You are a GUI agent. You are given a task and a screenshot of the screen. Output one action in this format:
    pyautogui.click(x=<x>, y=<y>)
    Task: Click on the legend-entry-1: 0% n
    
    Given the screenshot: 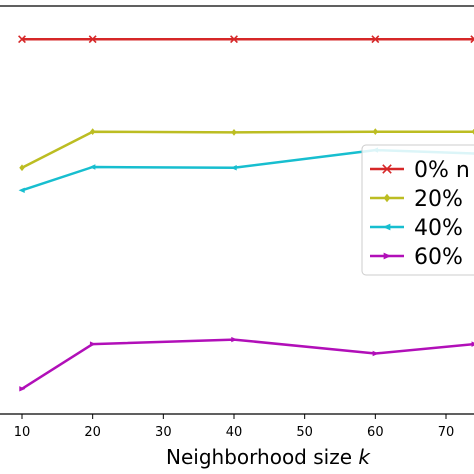 What is the action you would take?
    pyautogui.click(x=420, y=170)
    